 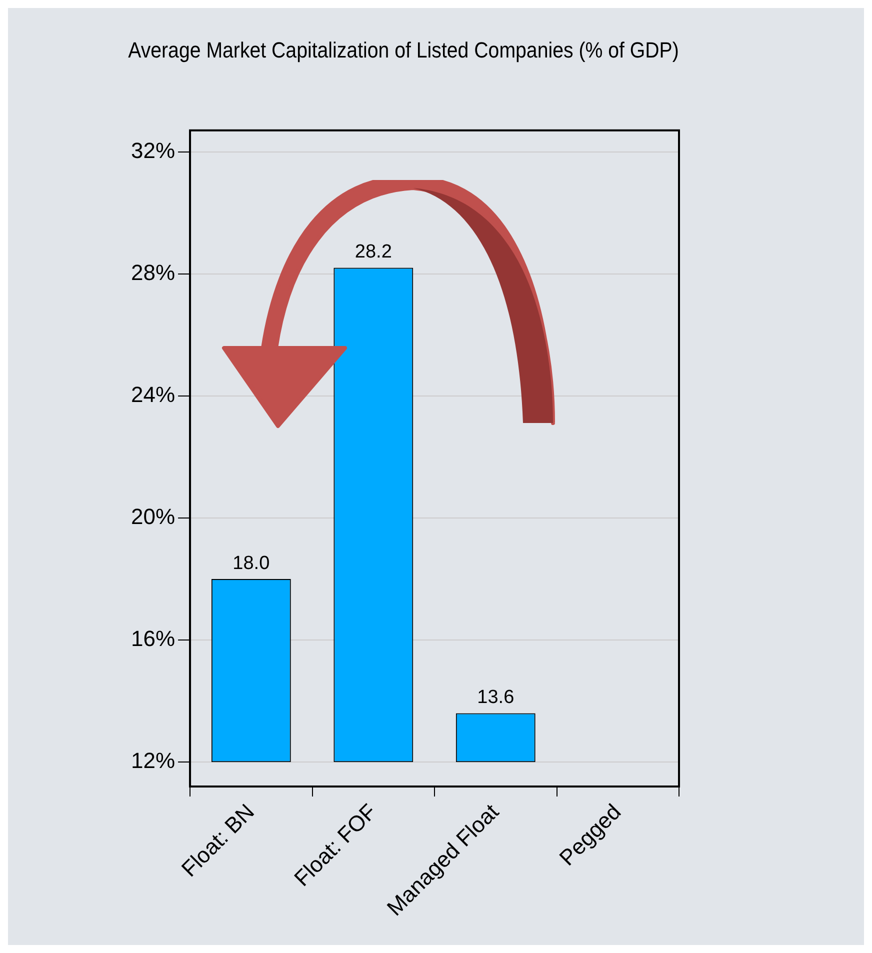 I want to click on y-tick-label: 28%, so click(x=153, y=272).